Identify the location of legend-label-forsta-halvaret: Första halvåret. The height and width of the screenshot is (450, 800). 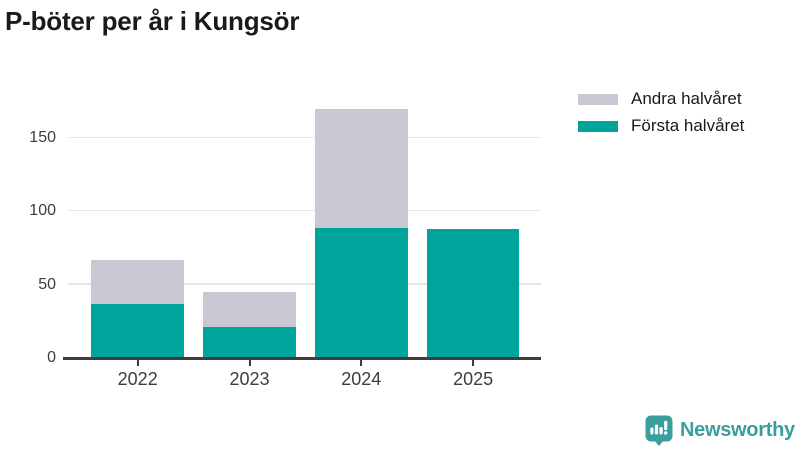
(688, 125).